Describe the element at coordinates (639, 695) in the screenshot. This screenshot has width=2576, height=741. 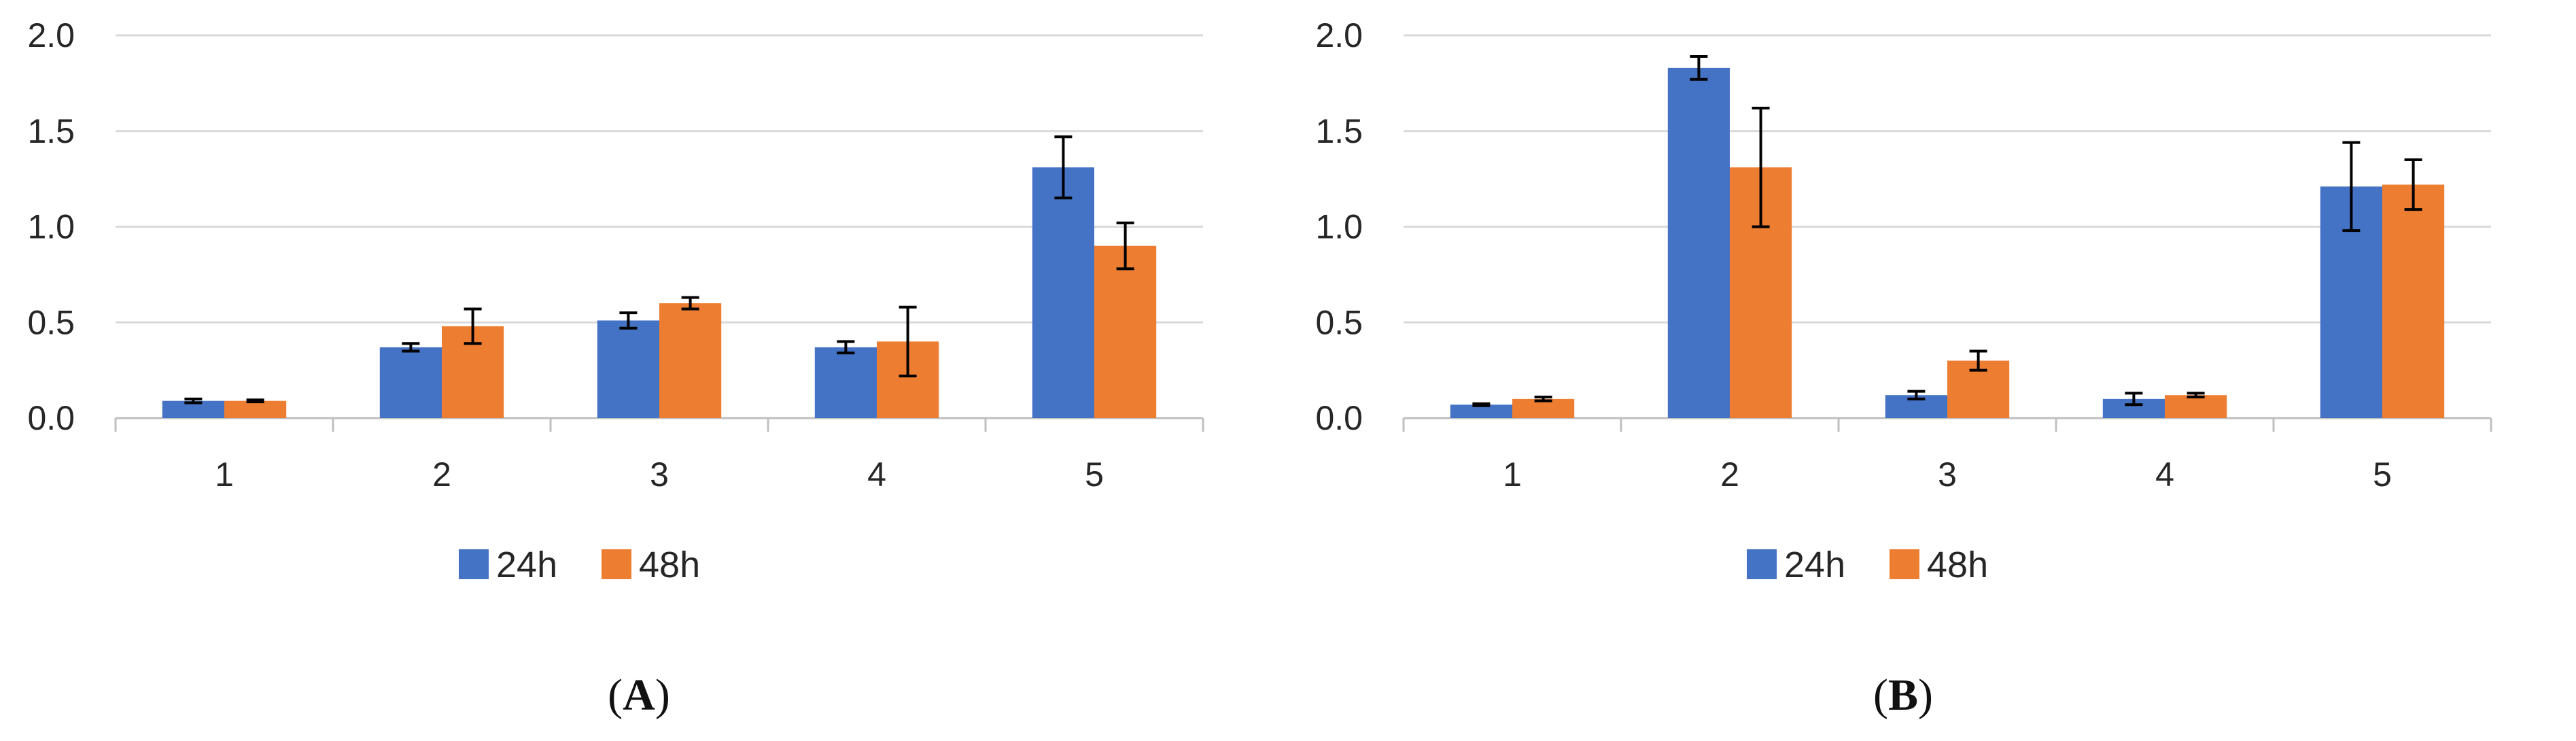
I see `panel-label-a: (A)` at that location.